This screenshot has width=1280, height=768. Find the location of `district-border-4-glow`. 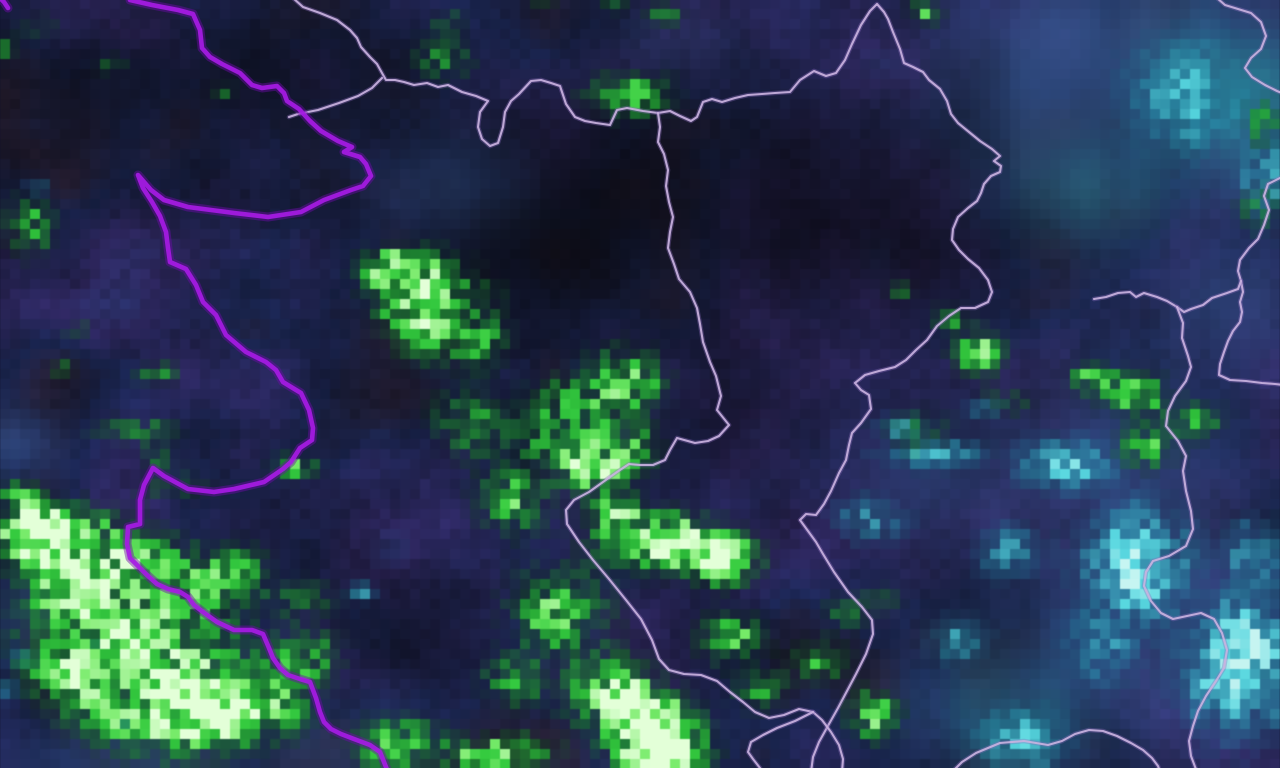

district-border-4-glow is located at coordinates (1247, 47).